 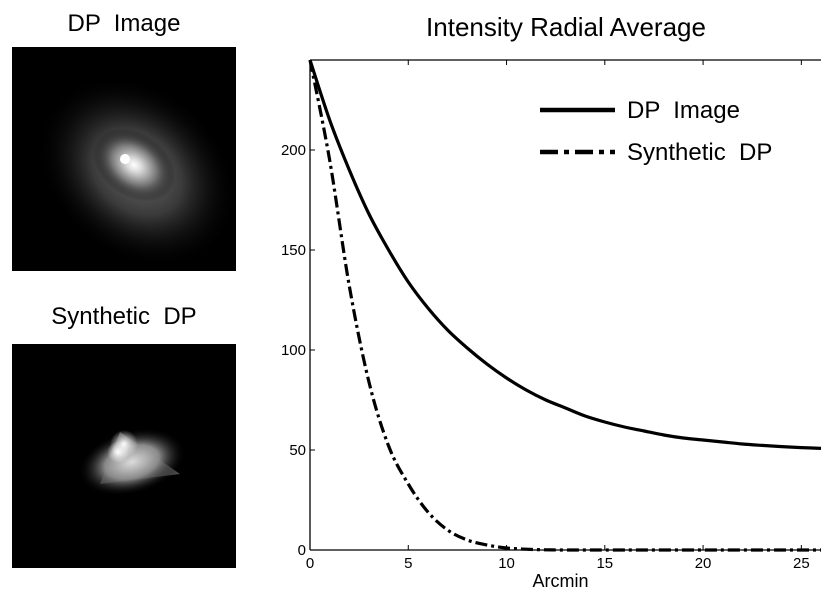 I want to click on chart-legend: DP Image Synthetic DP, so click(x=656, y=131).